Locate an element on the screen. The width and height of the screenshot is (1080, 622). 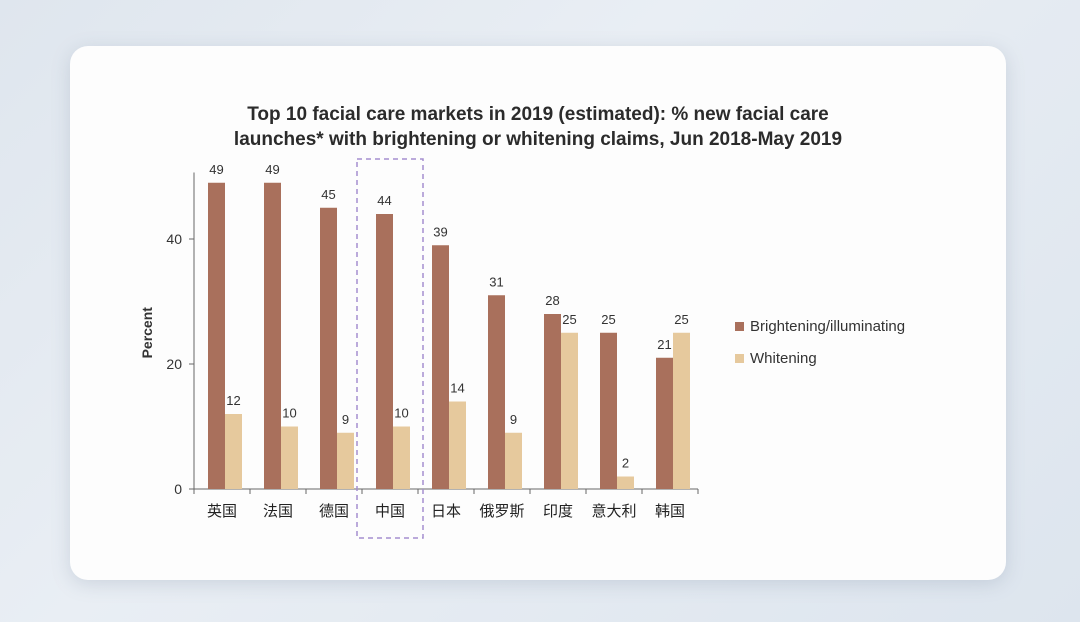
highlight-box is located at coordinates (390, 348).